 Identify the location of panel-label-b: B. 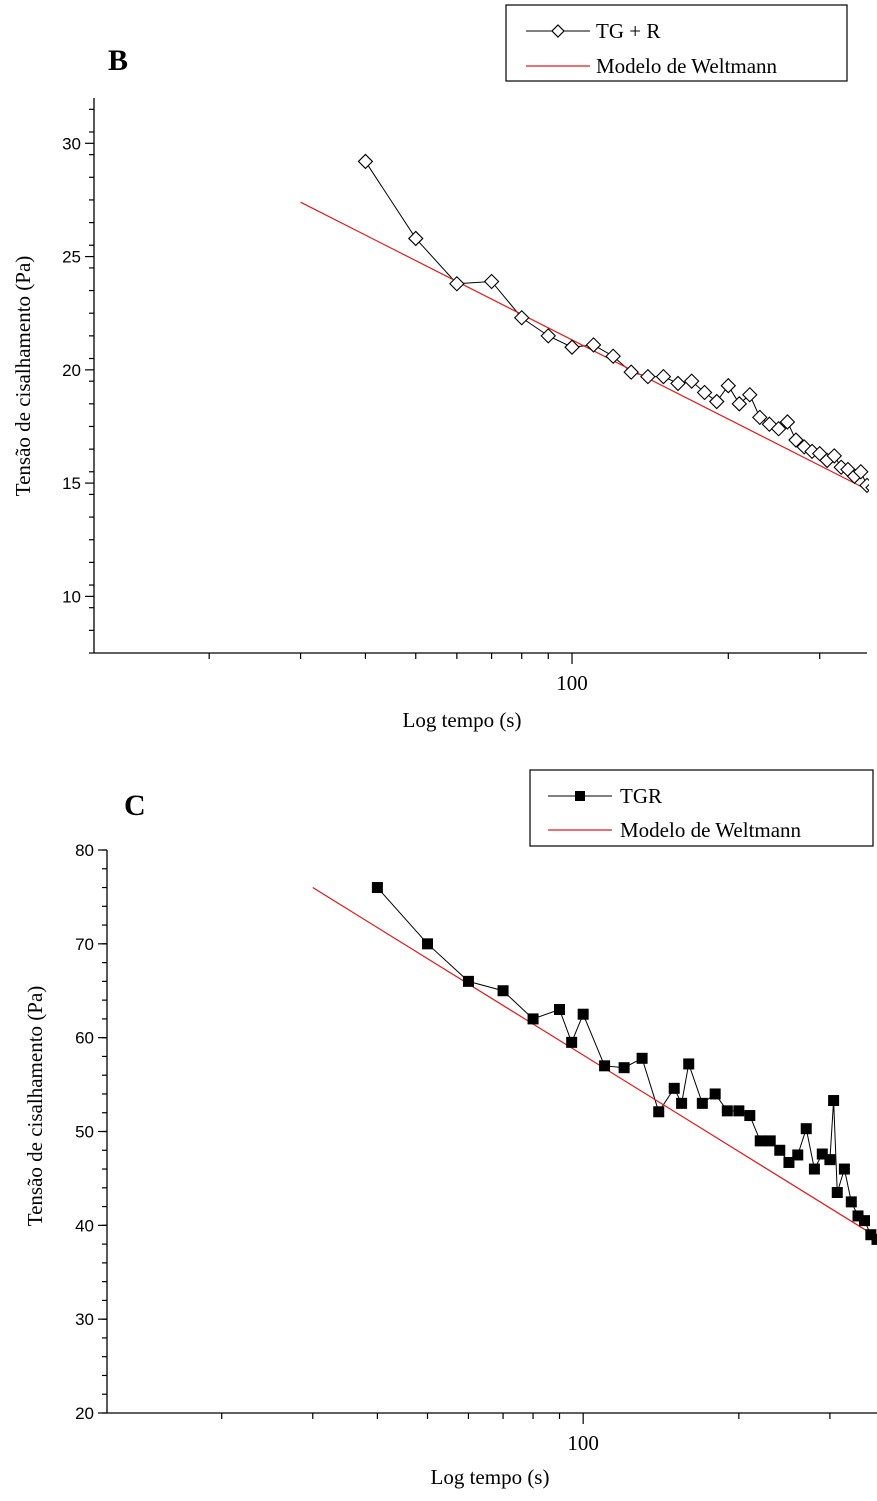
(118, 60).